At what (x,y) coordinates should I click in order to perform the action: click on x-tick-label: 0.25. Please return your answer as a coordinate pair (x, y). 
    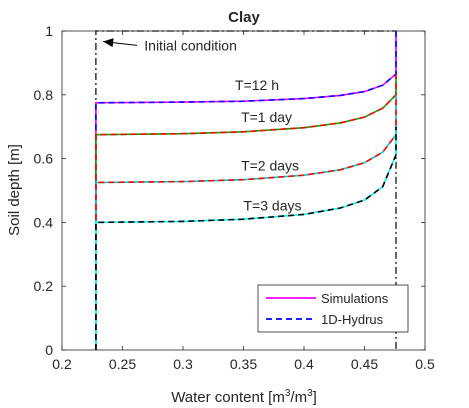
    Looking at the image, I should click on (122, 364).